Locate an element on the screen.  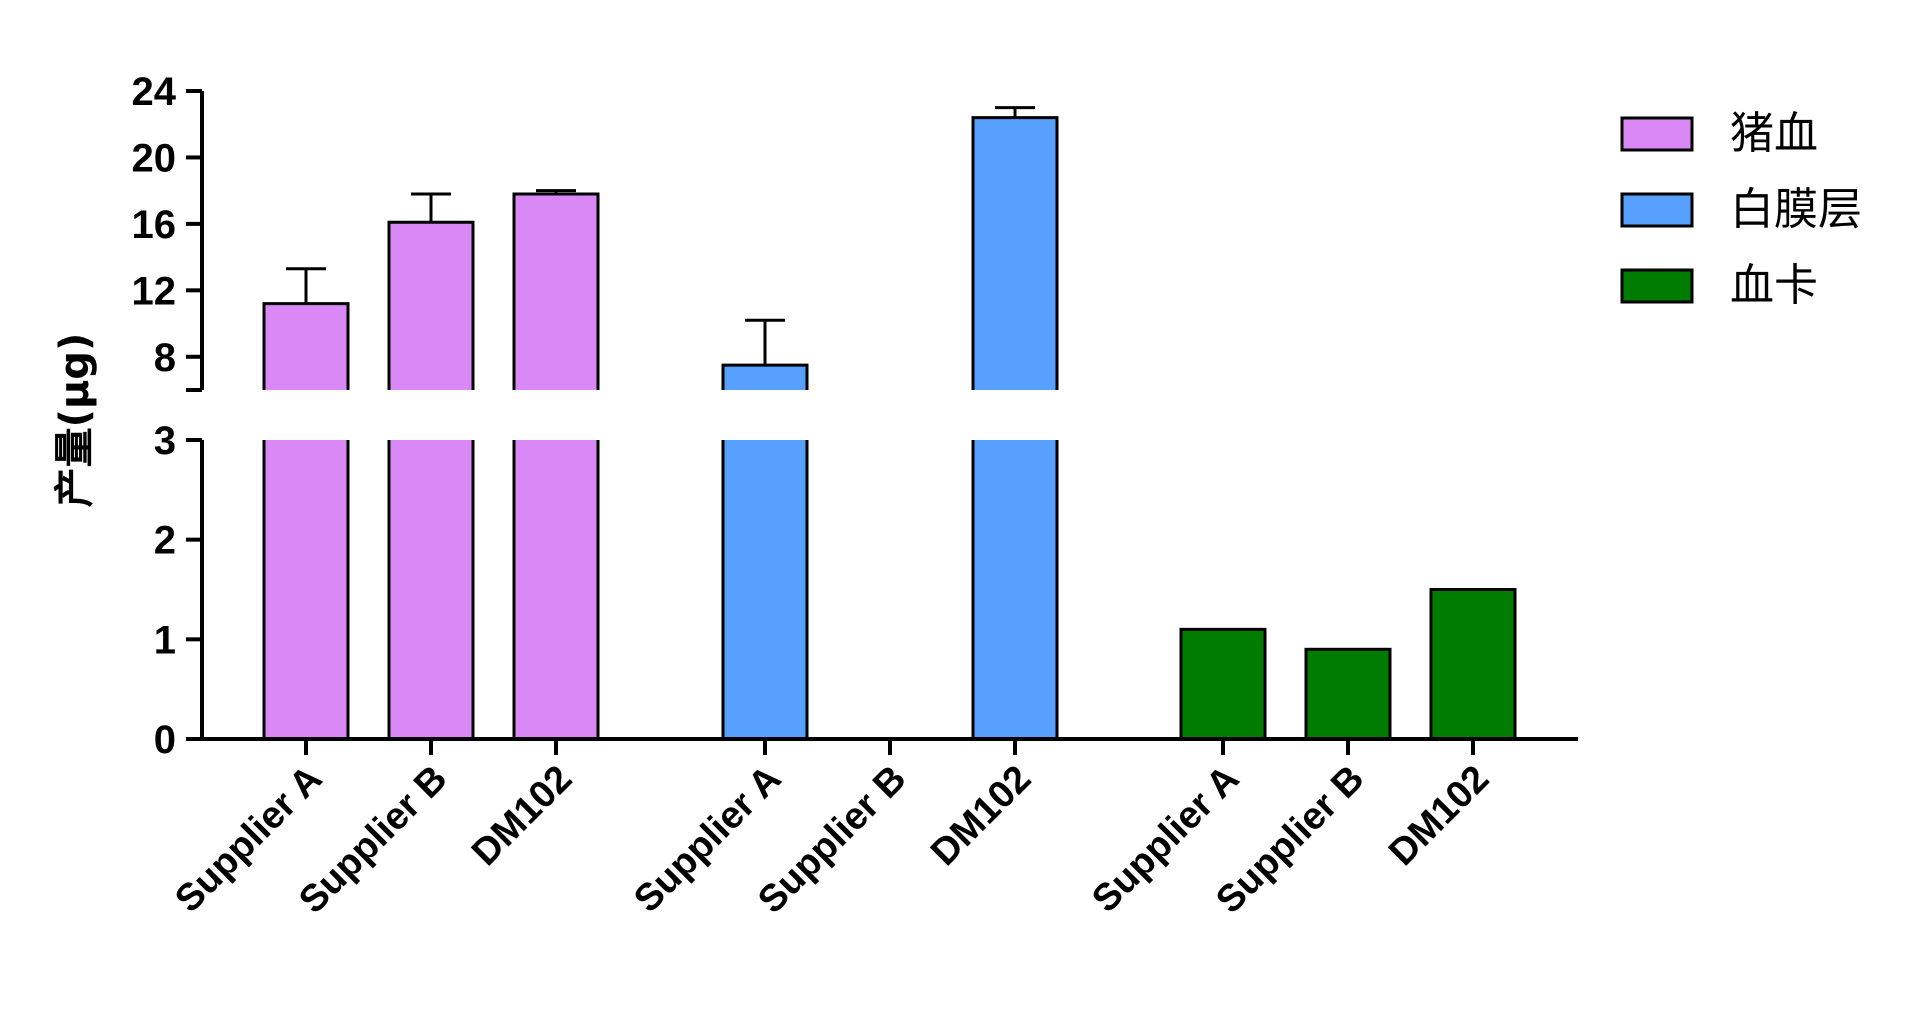
legend-label: 血卡 is located at coordinates (1774, 285).